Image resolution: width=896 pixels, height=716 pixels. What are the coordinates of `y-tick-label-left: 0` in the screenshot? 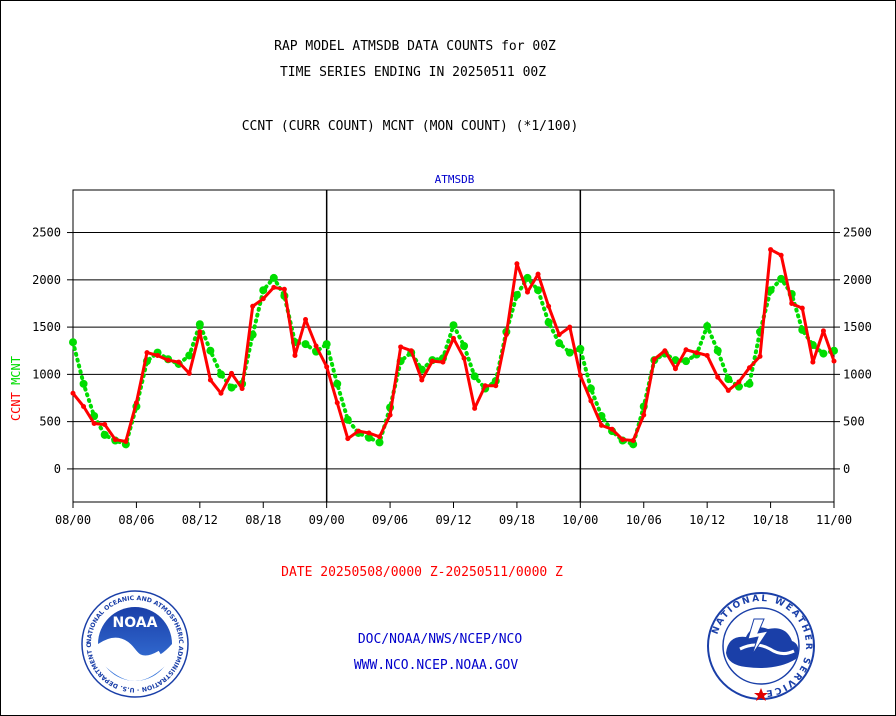 It's located at (57, 469).